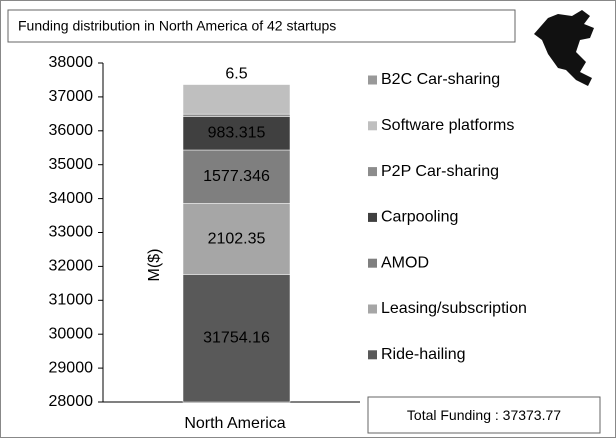 Image resolution: width=616 pixels, height=438 pixels. Describe the element at coordinates (419, 217) in the screenshot. I see `legend-label: Carpooling` at that location.